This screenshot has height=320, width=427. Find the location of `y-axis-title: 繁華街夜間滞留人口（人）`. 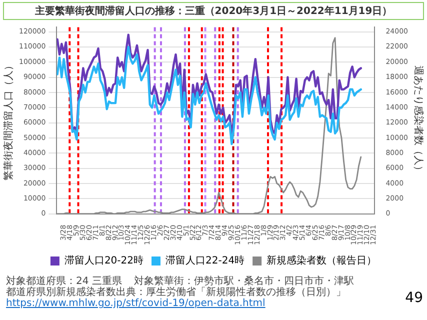

y-axis-title: 繁華街夜間滞留人口（人） is located at coordinates (8, 120).